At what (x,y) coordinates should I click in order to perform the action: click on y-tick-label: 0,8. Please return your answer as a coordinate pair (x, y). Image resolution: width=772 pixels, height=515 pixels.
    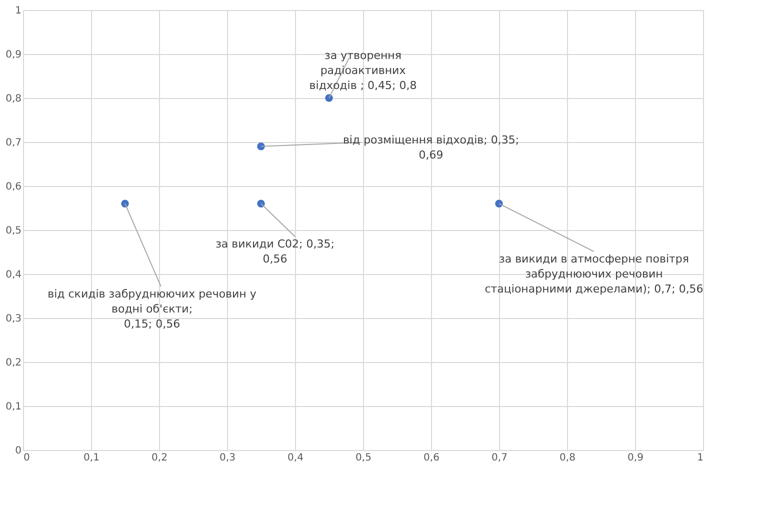
    Looking at the image, I should click on (14, 99).